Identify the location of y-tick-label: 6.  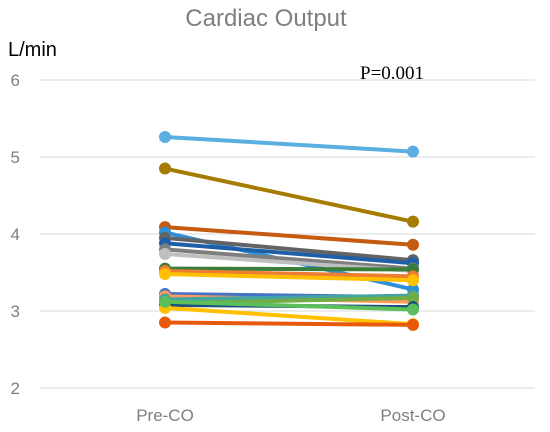
(15, 80).